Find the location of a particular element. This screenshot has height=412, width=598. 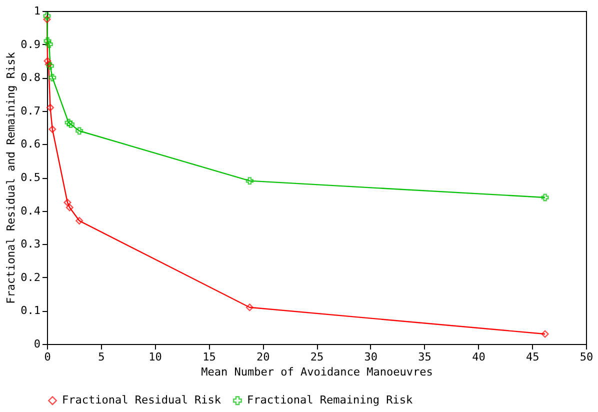

x-tick-label: 30 is located at coordinates (371, 357).